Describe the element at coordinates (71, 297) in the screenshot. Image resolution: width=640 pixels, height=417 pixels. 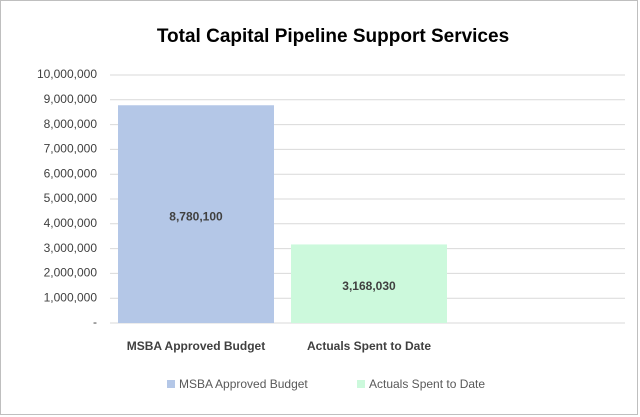
I see `y-tick-label: 1,000,000` at that location.